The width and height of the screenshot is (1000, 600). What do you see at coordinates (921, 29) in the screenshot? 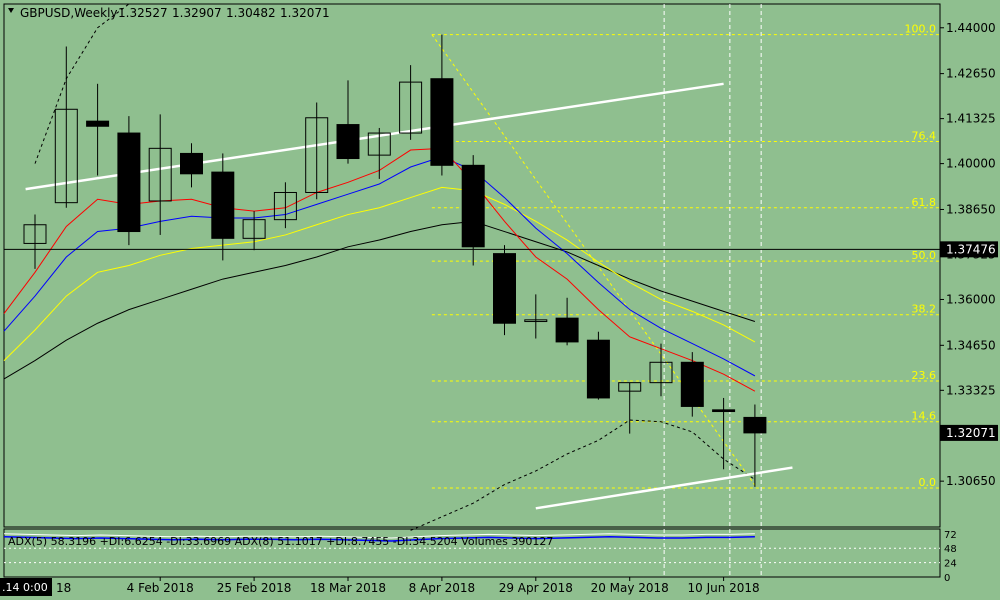
I see `fib-level-label: 100.0` at bounding box center [921, 29].